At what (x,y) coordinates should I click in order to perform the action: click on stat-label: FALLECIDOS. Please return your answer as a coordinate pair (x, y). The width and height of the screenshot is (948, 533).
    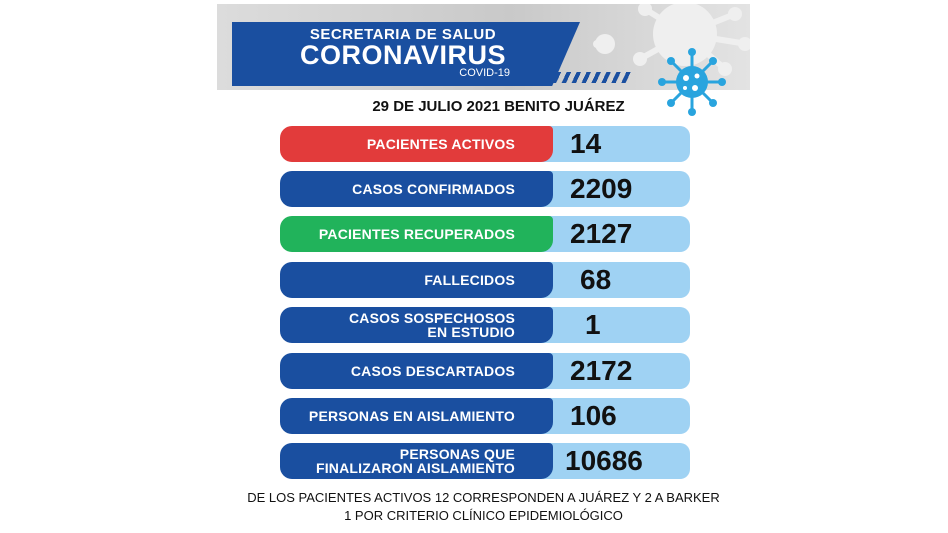
    Looking at the image, I should click on (416, 280).